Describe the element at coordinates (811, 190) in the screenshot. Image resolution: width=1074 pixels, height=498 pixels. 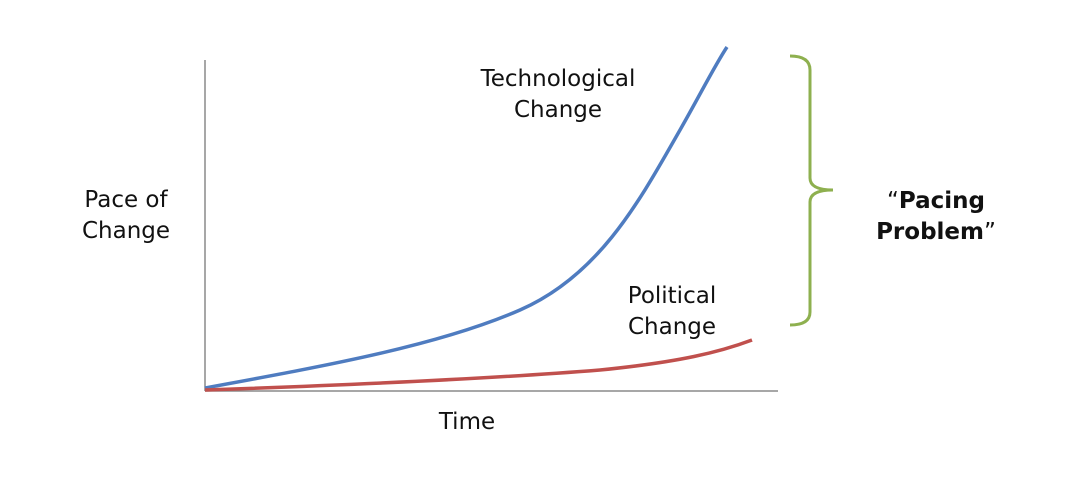
I see `bracket` at that location.